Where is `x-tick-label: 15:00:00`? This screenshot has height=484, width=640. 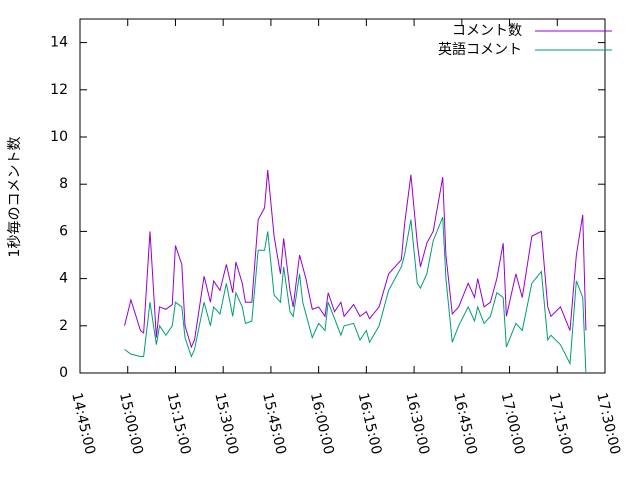 x-tick-label: 15:00:00 is located at coordinates (131, 423).